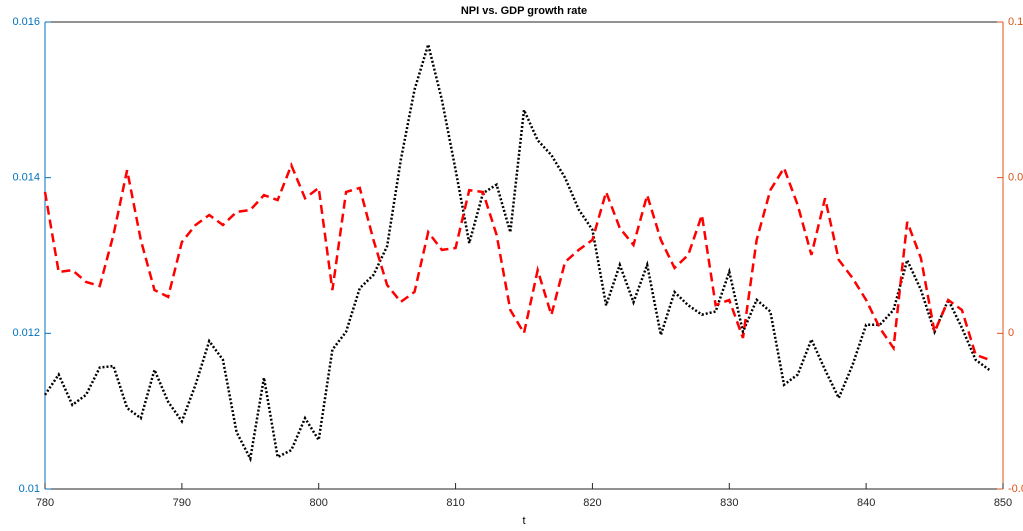 The height and width of the screenshot is (531, 1023). Describe the element at coordinates (1003, 503) in the screenshot. I see `x-tick-label: 850` at that location.